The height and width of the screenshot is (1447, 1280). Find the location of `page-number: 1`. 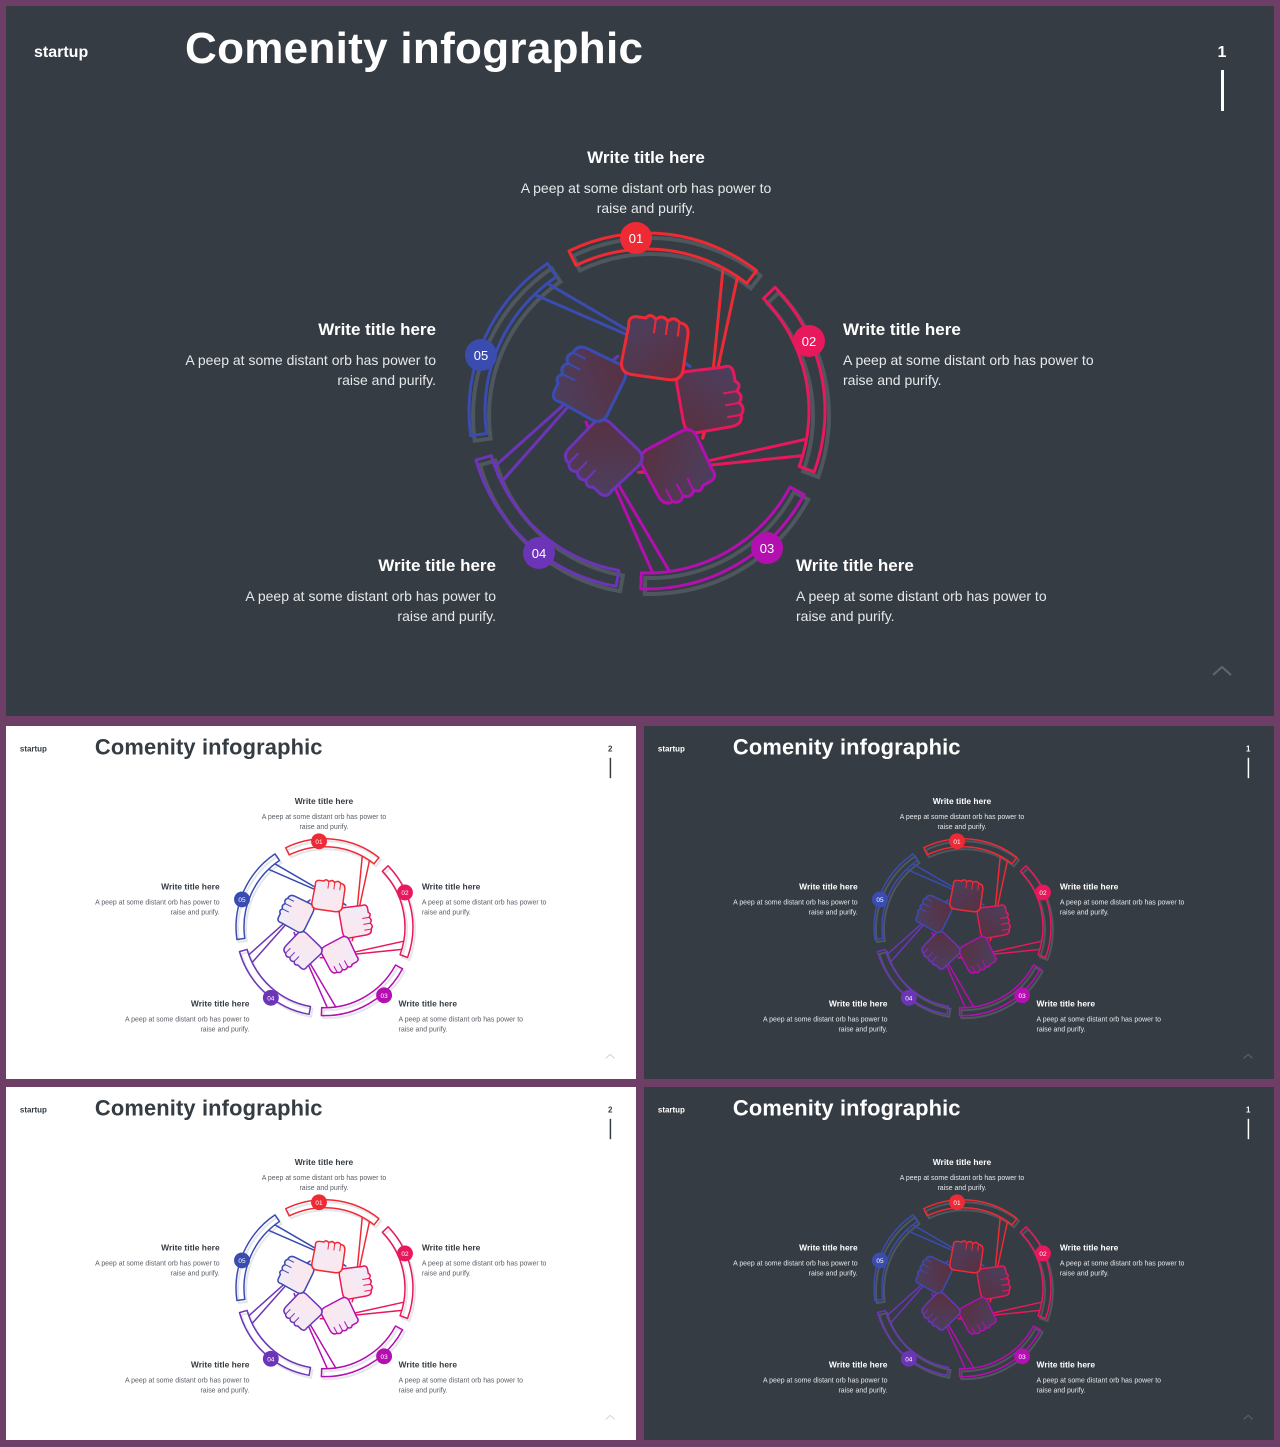

page-number: 1 is located at coordinates (1222, 52).